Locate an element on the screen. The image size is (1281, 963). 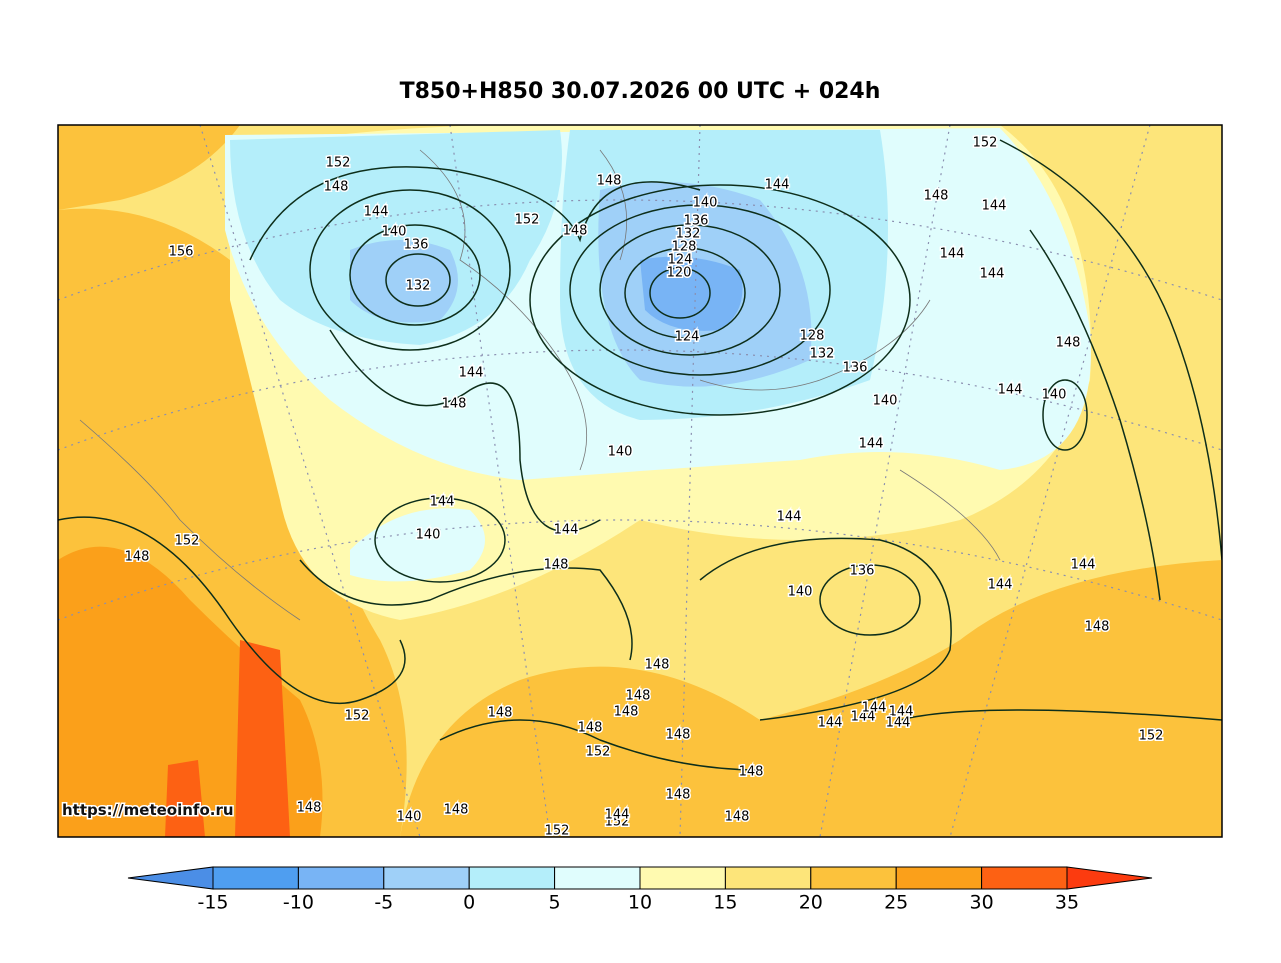
colorbar-tick-label: 0 is located at coordinates (469, 903).